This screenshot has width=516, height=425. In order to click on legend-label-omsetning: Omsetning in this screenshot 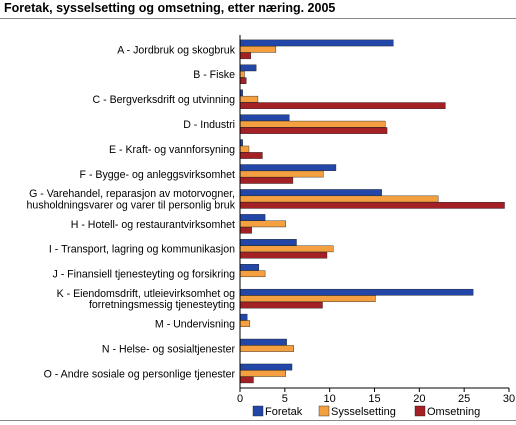, I will do `click(453, 412)`.